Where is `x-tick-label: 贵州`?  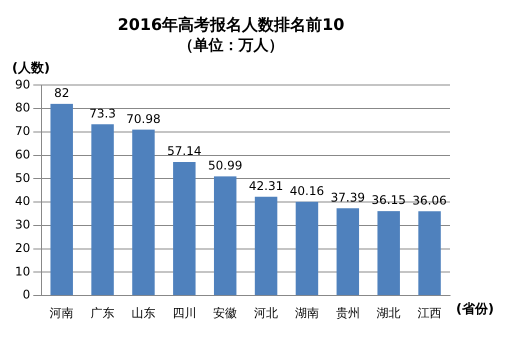
x-tick-label: 贵州 is located at coordinates (348, 313).